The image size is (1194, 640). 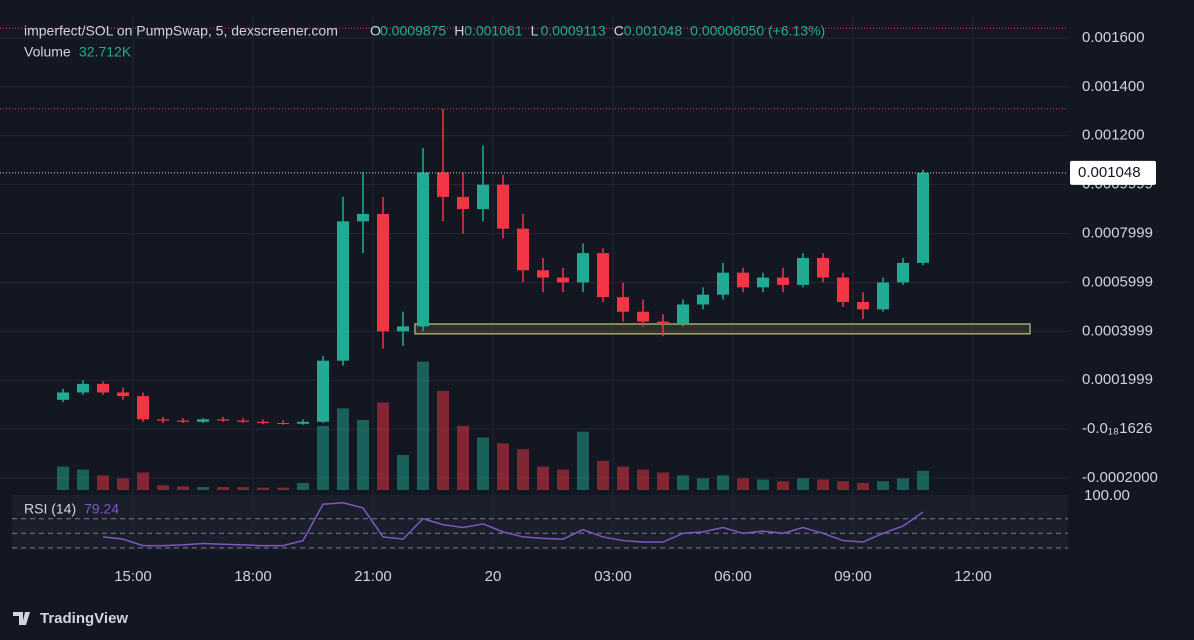 What do you see at coordinates (70, 618) in the screenshot?
I see `logo: TradingView` at bounding box center [70, 618].